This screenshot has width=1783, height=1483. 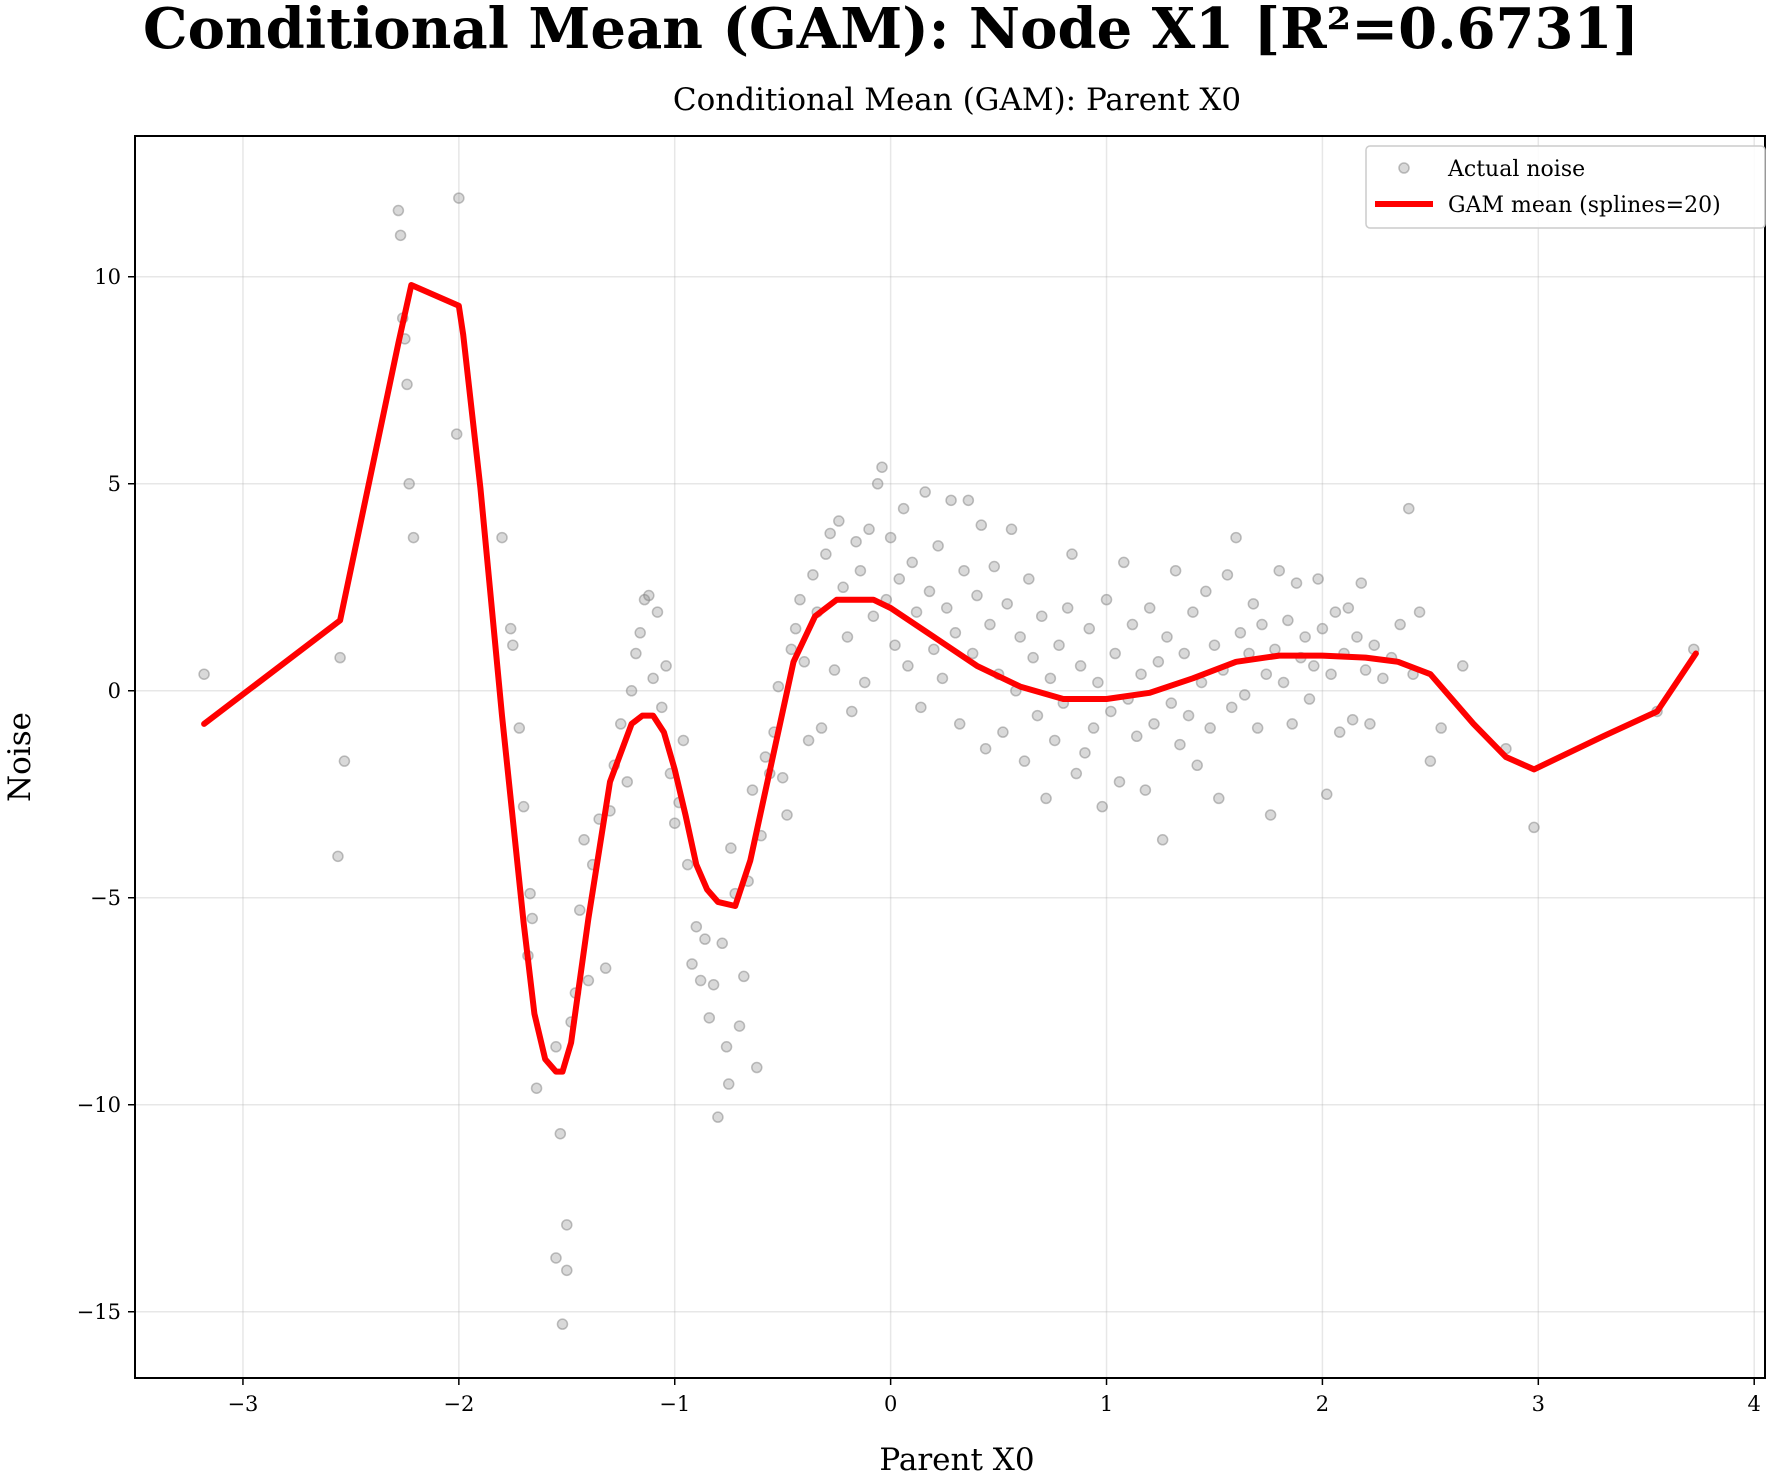 What do you see at coordinates (957, 100) in the screenshot?
I see `chart-subtitle: Conditional Mean (GAM): Parent X0` at bounding box center [957, 100].